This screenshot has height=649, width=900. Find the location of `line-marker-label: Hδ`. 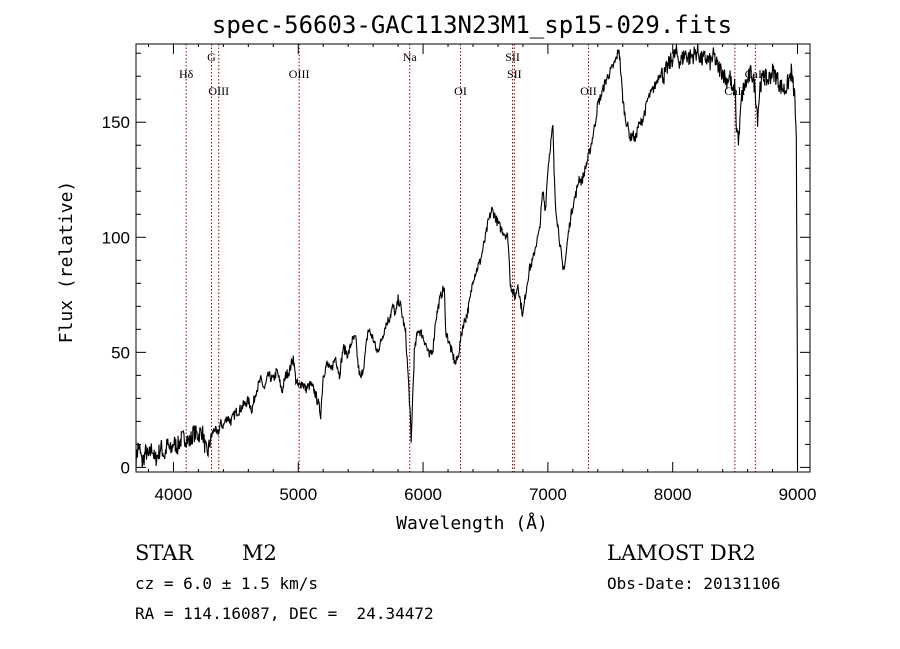

line-marker-label: Hδ is located at coordinates (186, 74).